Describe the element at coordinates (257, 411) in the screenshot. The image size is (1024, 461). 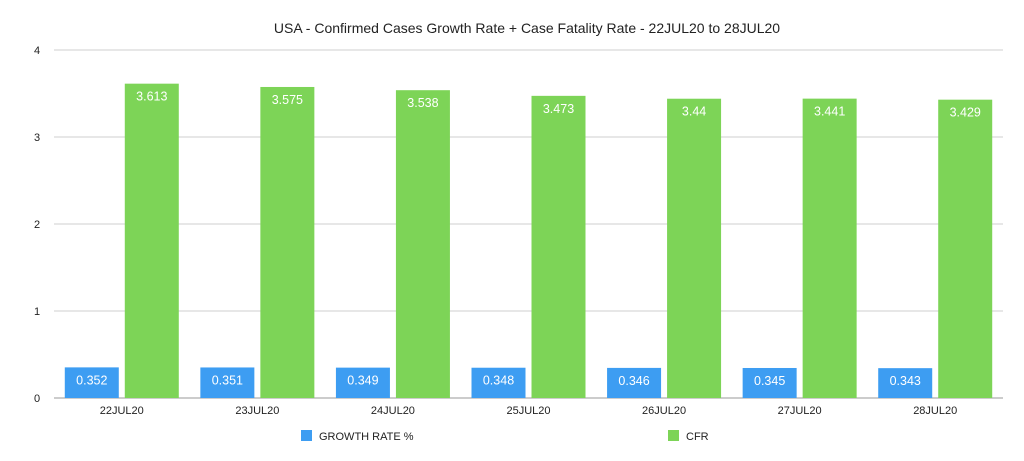
I see `x-tick-label: 23JUL20` at that location.